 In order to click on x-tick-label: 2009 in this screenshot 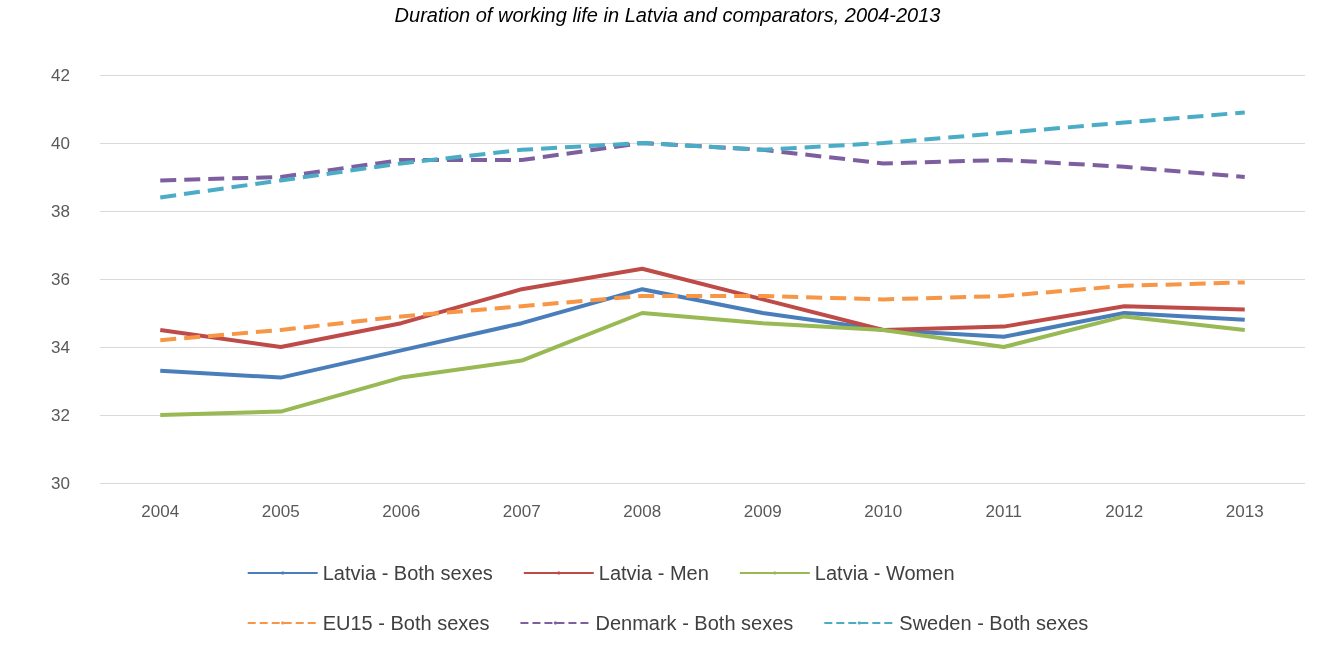, I will do `click(762, 511)`.